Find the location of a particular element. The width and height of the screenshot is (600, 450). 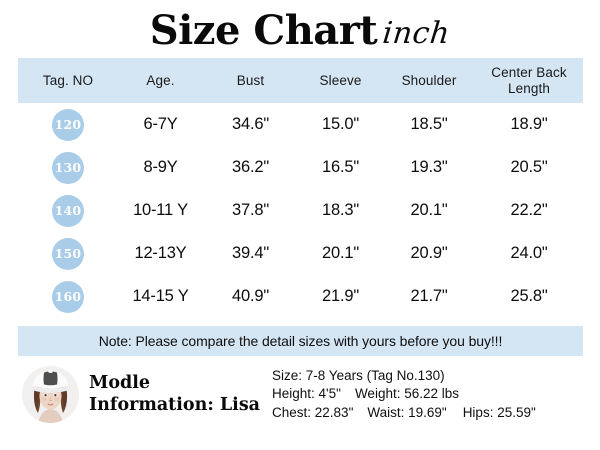

column-header-shoulder: Shoulder is located at coordinates (429, 80).